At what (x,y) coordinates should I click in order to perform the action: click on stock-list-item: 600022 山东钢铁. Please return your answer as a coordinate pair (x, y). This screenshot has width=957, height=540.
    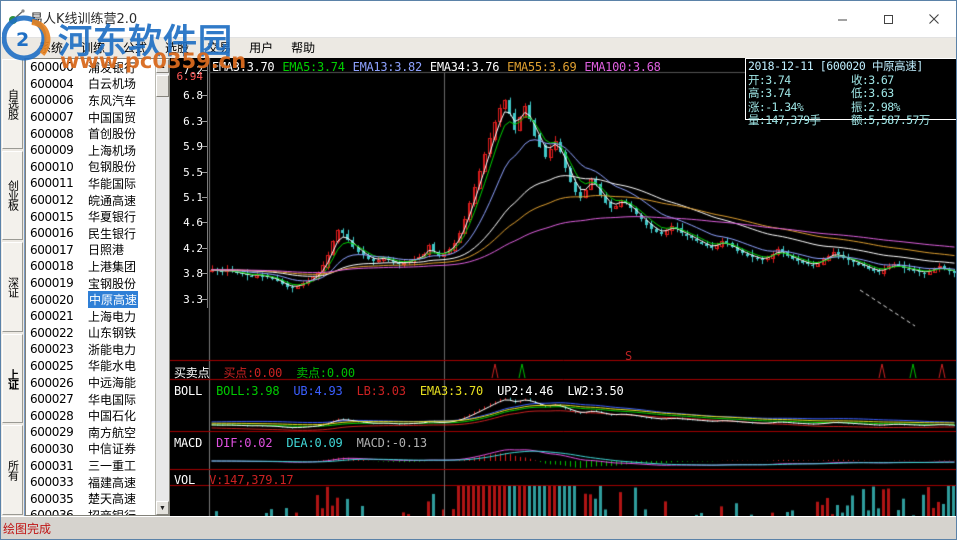
    Looking at the image, I should click on (91, 333).